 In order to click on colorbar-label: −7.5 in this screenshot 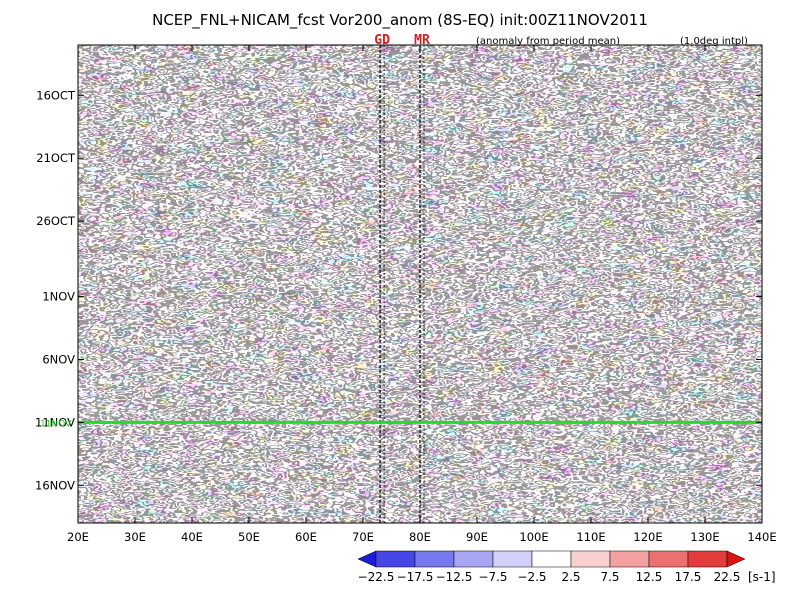, I will do `click(492, 577)`.